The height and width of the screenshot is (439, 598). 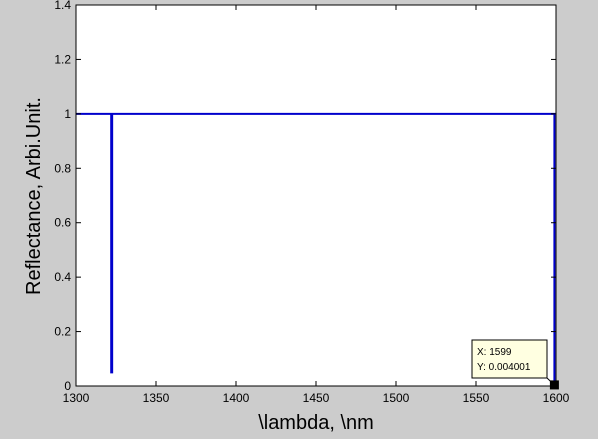 What do you see at coordinates (62, 6) in the screenshot?
I see `y-tick-label: 1.4` at bounding box center [62, 6].